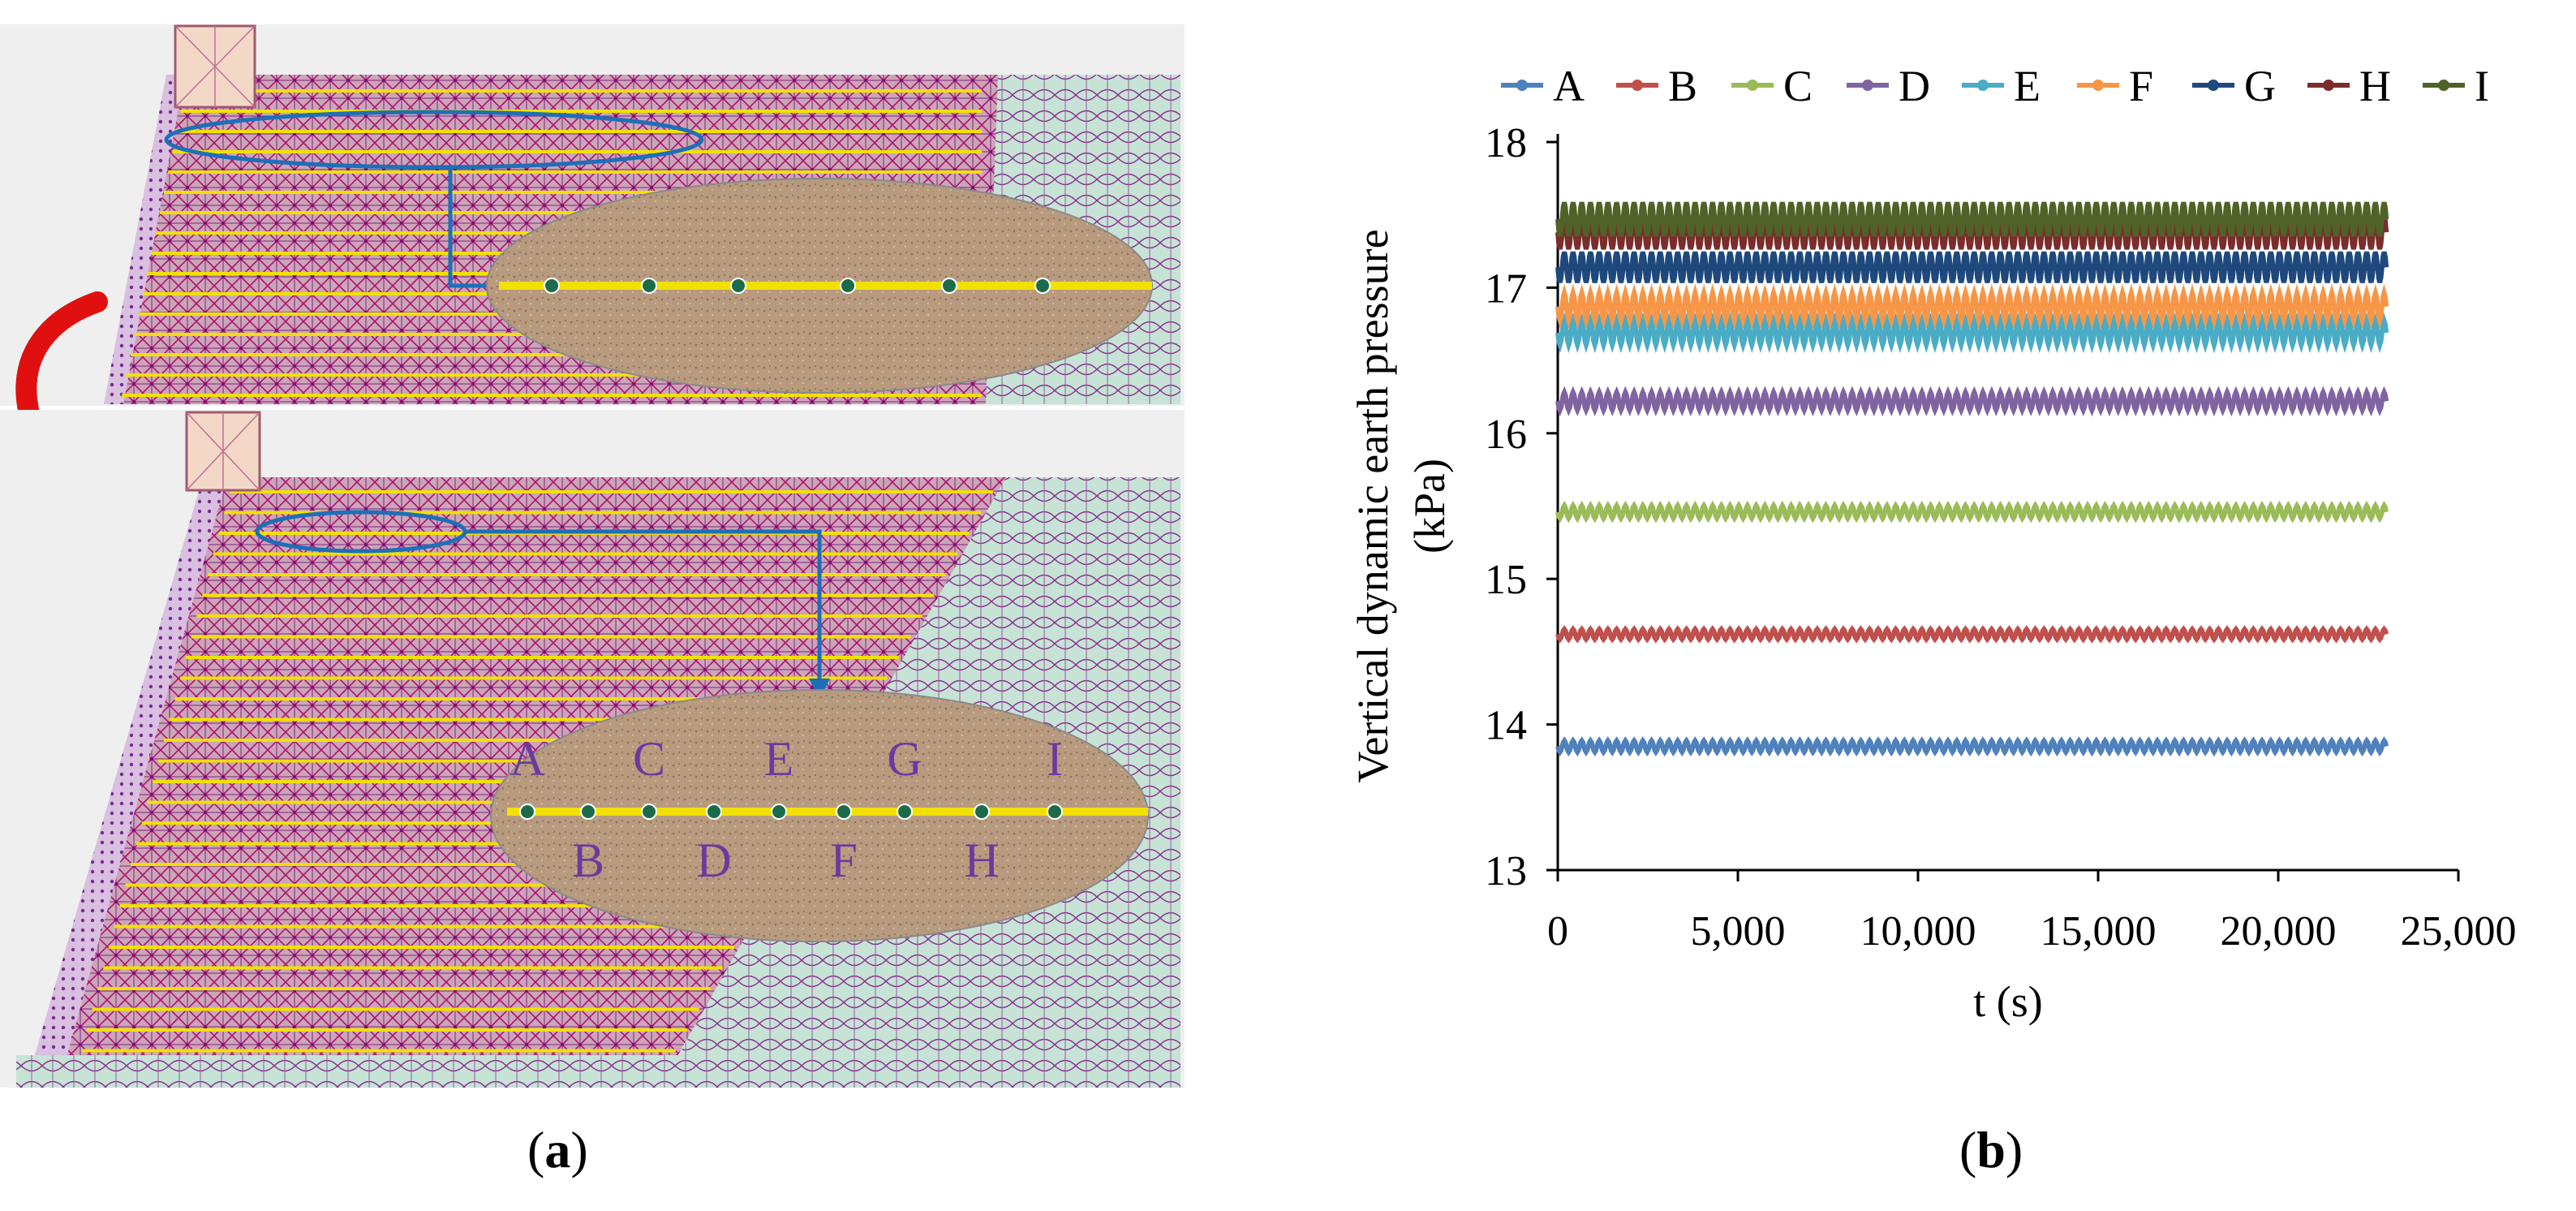 The image size is (2576, 1211). Describe the element at coordinates (1972, 746) in the screenshot. I see `series-line-A` at that location.